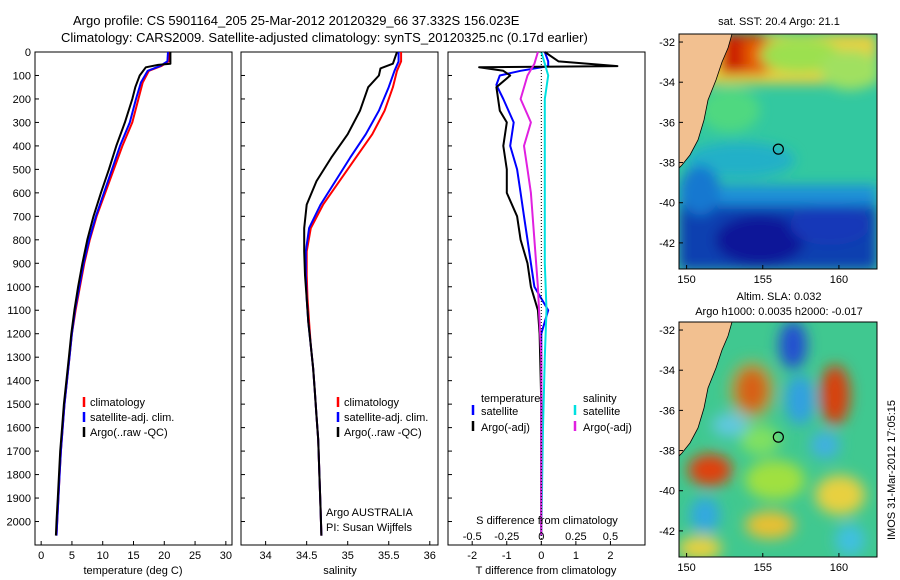 Image resolution: width=900 pixels, height=580 pixels. I want to click on sst-map-frame, so click(778, 151).